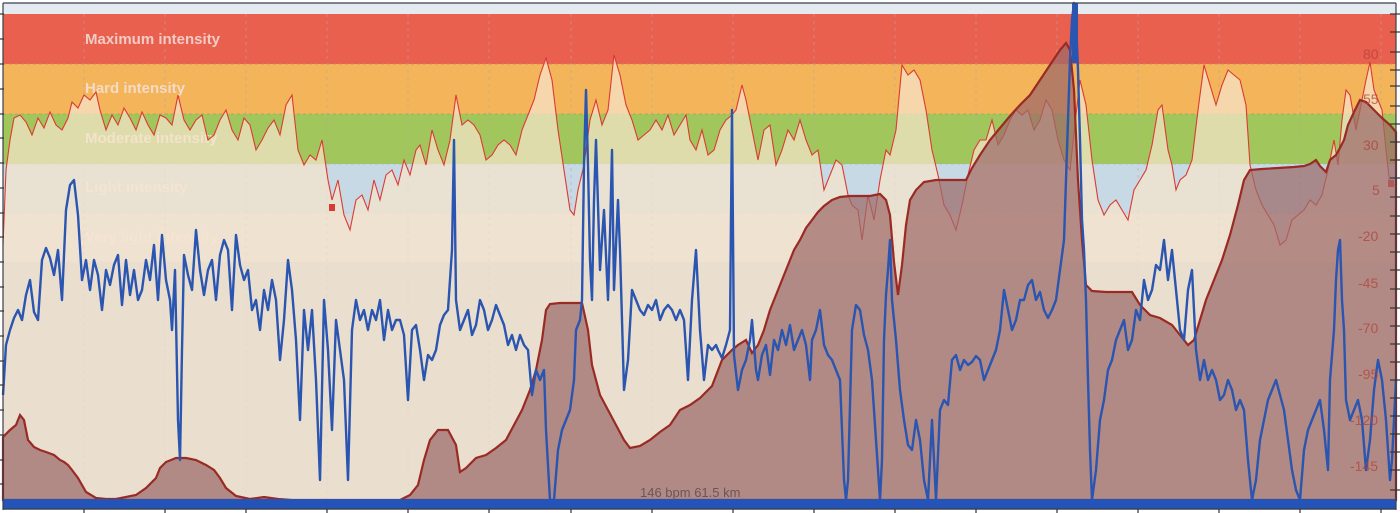 The image size is (1400, 513). What do you see at coordinates (690, 492) in the screenshot?
I see `cursor-status: 146 bpm 61.5 km` at bounding box center [690, 492].